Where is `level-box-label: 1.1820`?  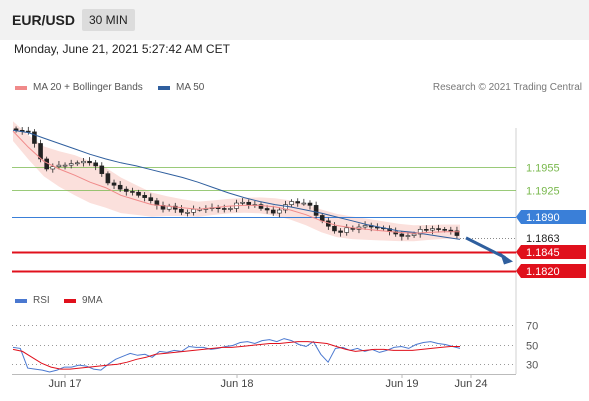
level-box-label: 1.1820 is located at coordinates (543, 272).